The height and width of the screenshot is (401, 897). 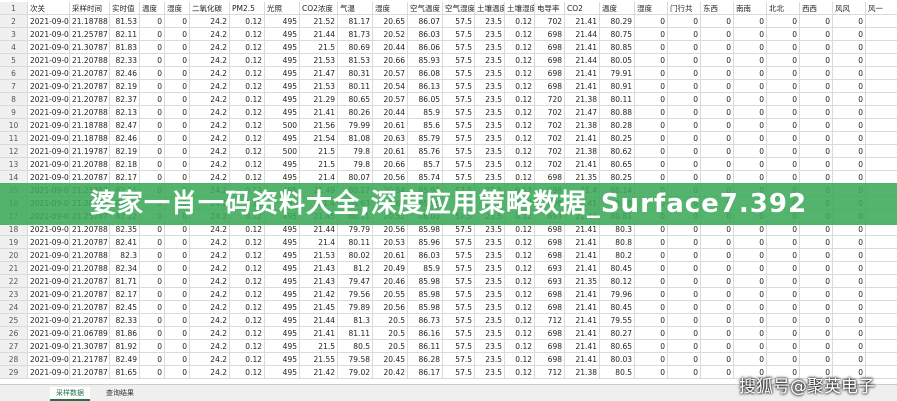 What do you see at coordinates (355, 112) in the screenshot?
I see `cell: 80.26` at bounding box center [355, 112].